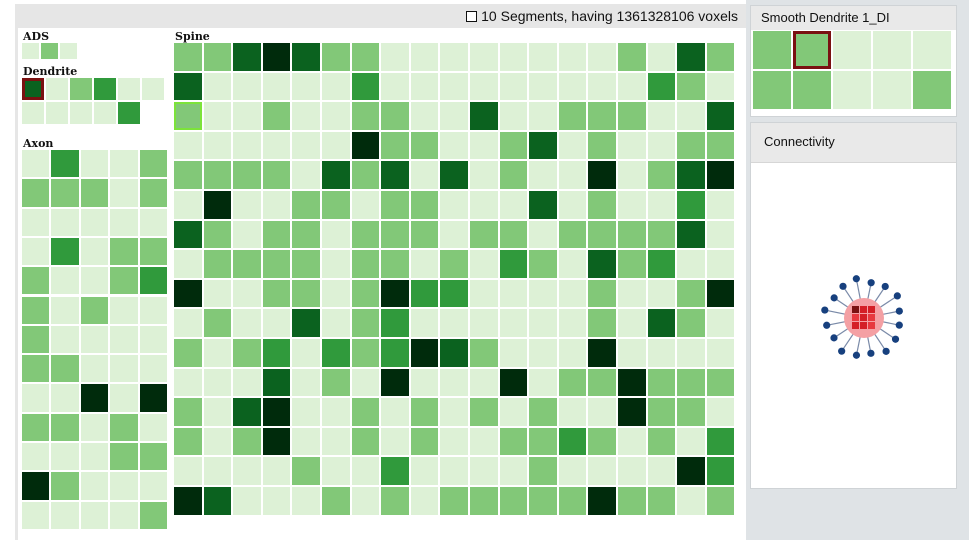 The image size is (969, 540). I want to click on checkbox-icon, so click(472, 16).